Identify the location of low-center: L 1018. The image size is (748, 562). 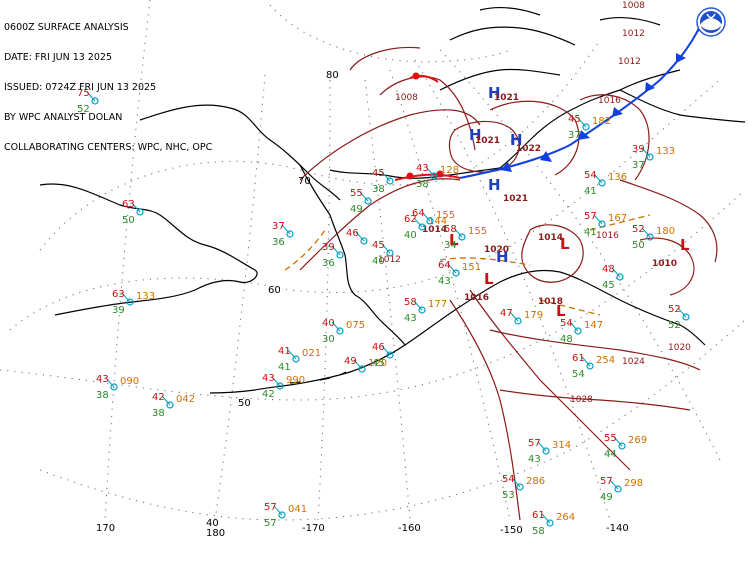
(552, 308).